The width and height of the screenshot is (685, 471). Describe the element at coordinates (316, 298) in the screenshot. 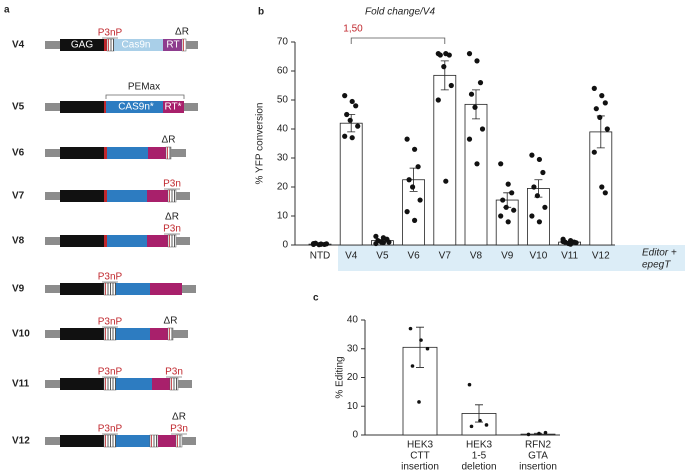

I see `panel-letter: c` at that location.